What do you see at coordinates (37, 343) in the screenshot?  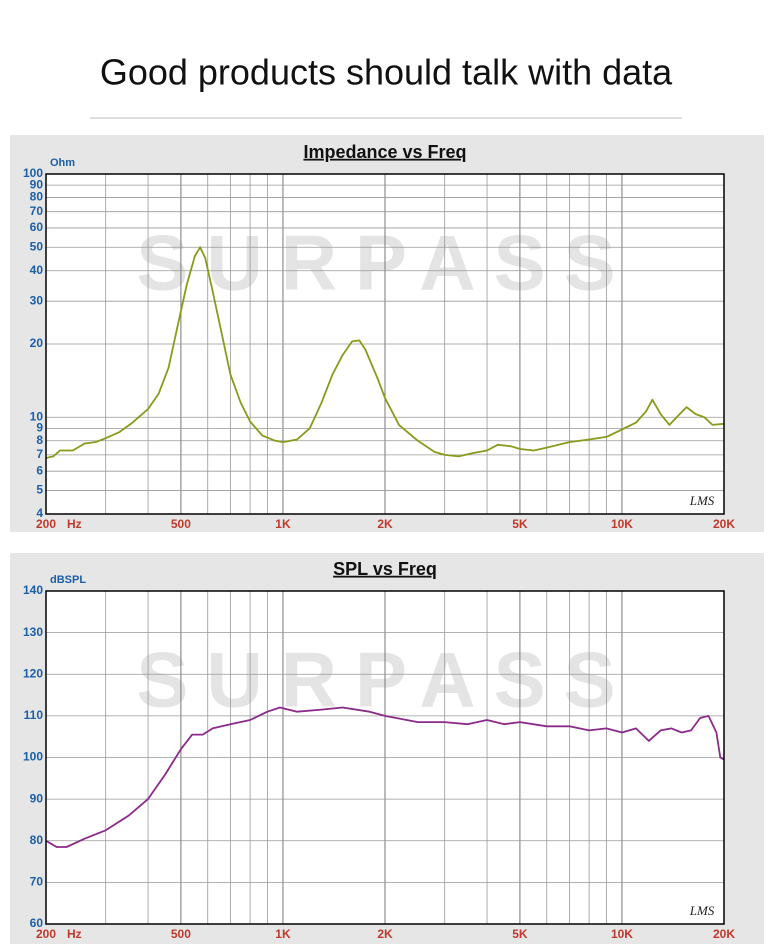 I see `y-tick-label: 20` at bounding box center [37, 343].